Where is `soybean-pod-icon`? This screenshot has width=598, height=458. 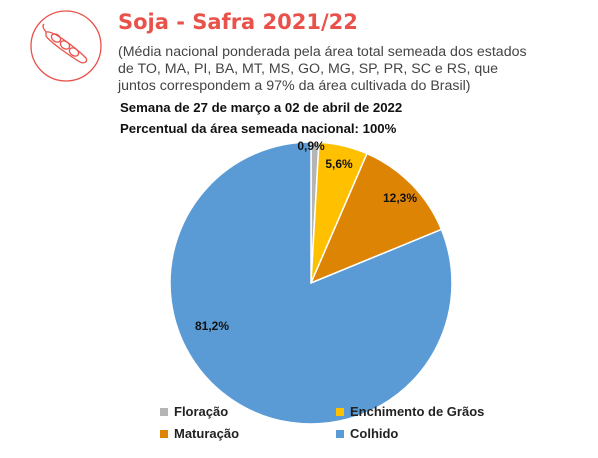 soybean-pod-icon is located at coordinates (65, 43).